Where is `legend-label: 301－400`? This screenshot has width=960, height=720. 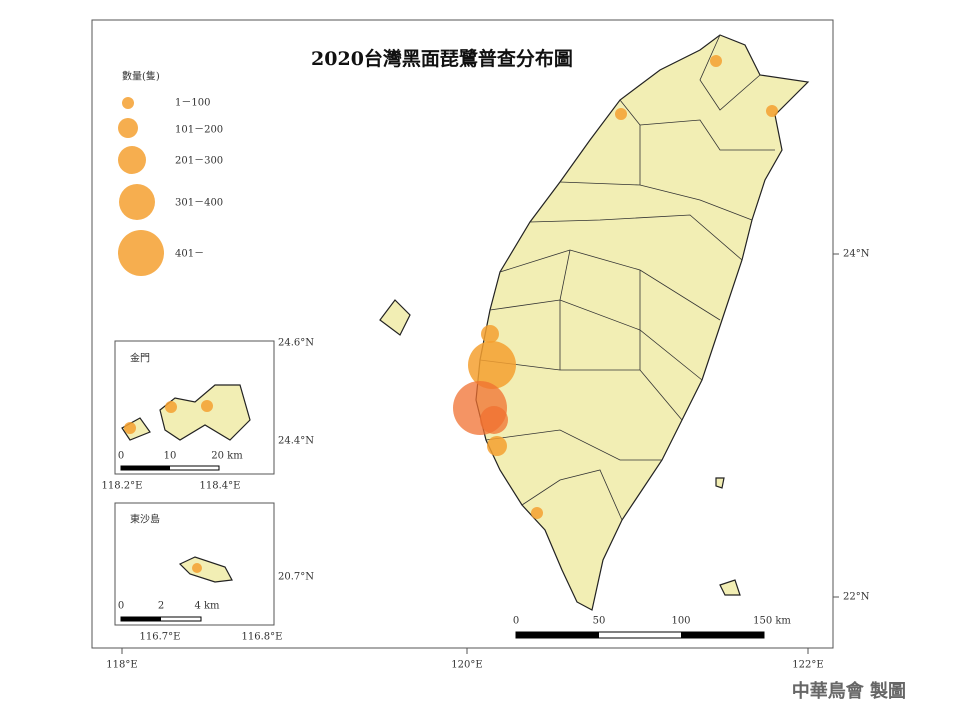 legend-label: 301－400 is located at coordinates (199, 203).